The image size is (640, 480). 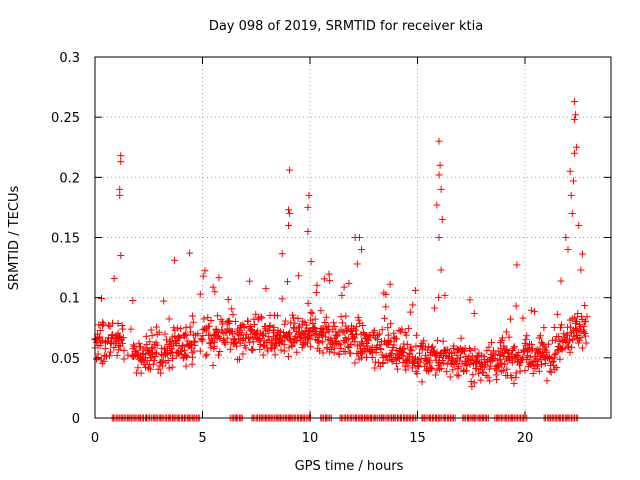 I want to click on x-tick-label: 20, so click(x=525, y=438).